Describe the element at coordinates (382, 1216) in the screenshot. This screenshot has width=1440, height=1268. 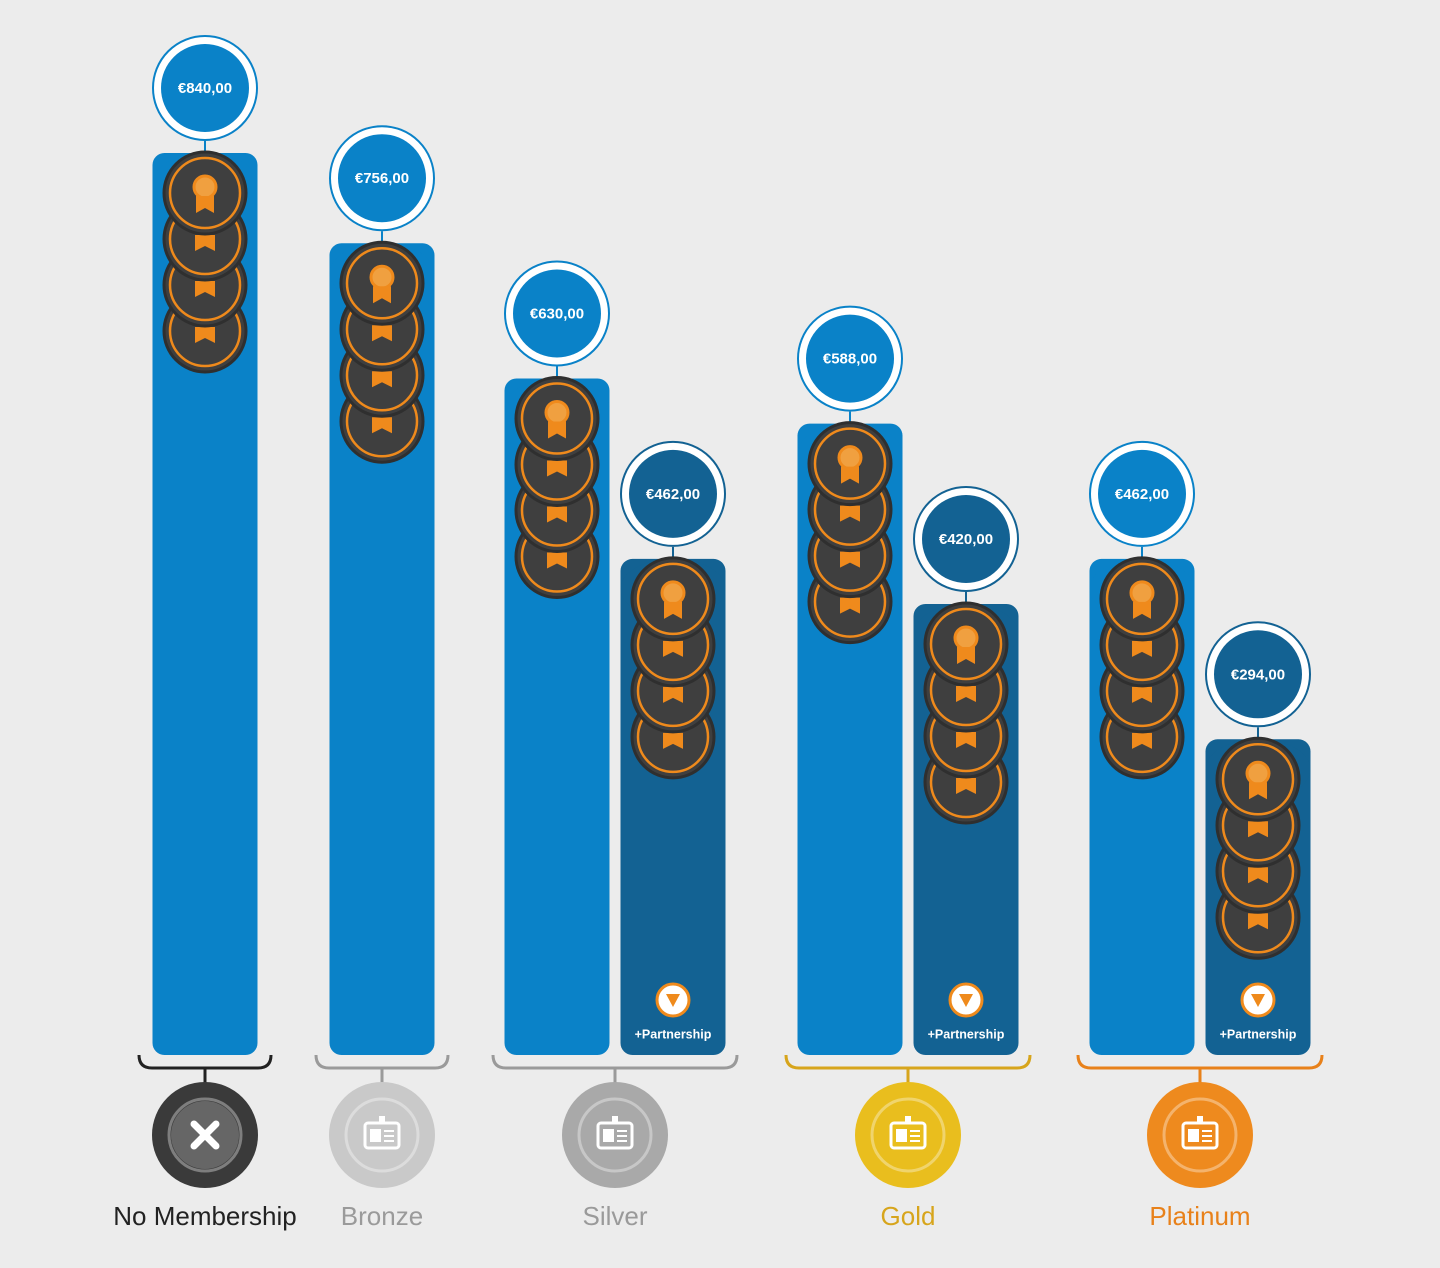
I see `category-label: Bronze` at that location.